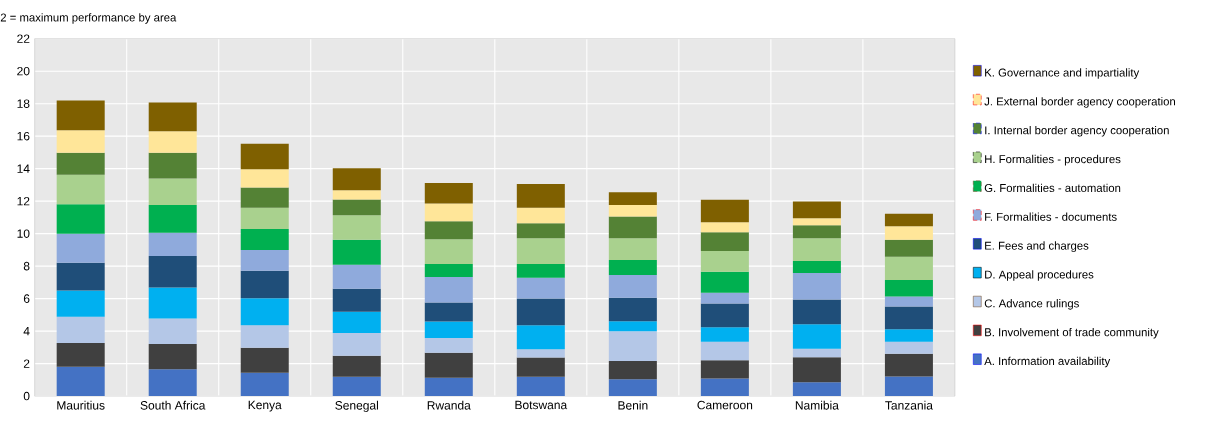 The height and width of the screenshot is (428, 1219). Describe the element at coordinates (23, 201) in the screenshot. I see `y-tick-label: 12` at that location.